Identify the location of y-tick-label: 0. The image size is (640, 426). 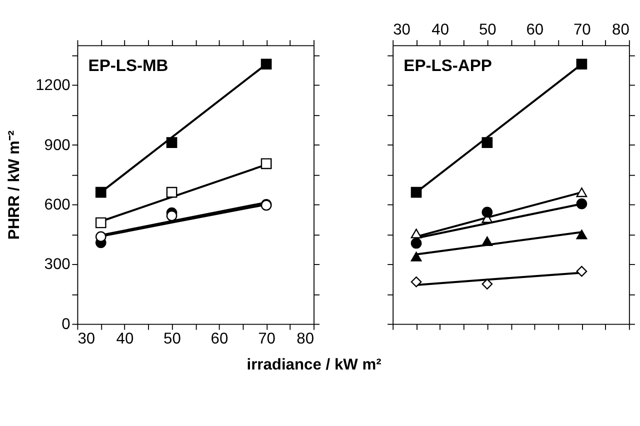
(66, 324).